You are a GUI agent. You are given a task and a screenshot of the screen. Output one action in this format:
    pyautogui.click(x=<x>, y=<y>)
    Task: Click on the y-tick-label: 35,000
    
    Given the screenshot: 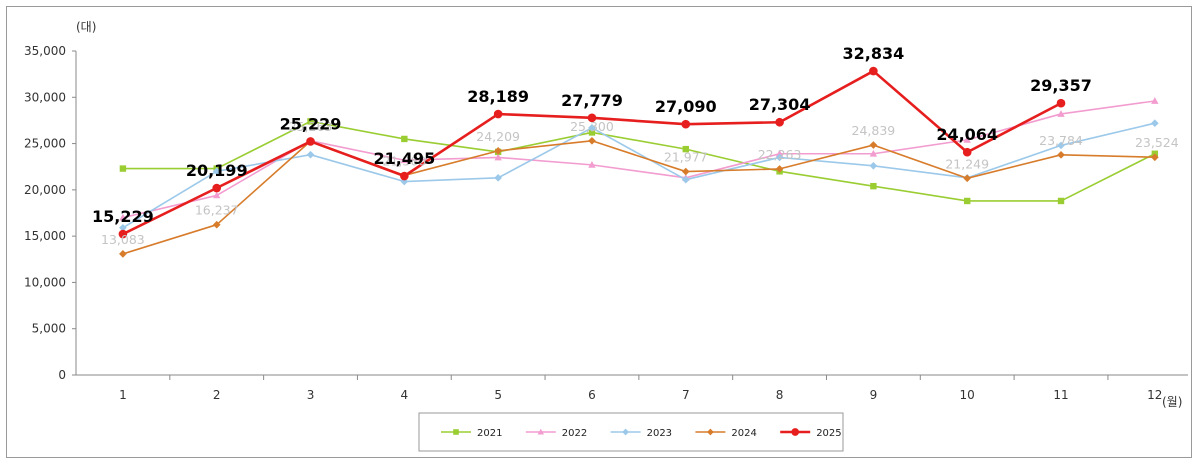 What is the action you would take?
    pyautogui.click(x=45, y=51)
    